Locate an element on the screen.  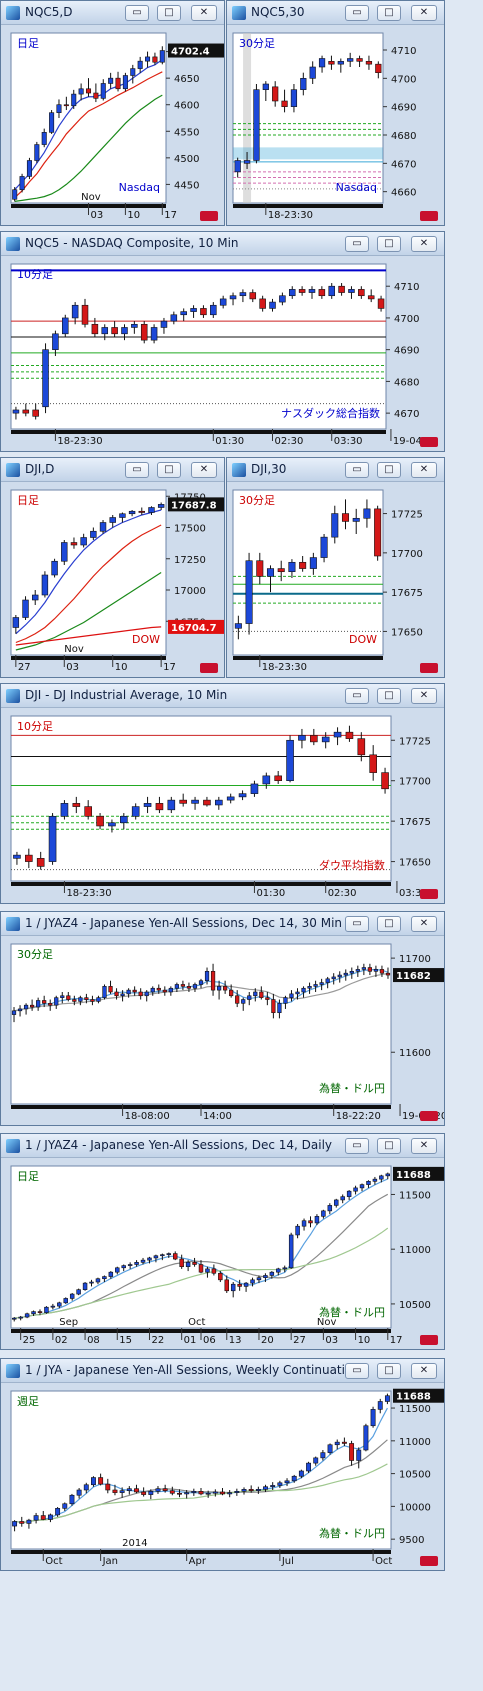
title-bar: NQC5,D ▭ □ ✕ is located at coordinates (112, 13).